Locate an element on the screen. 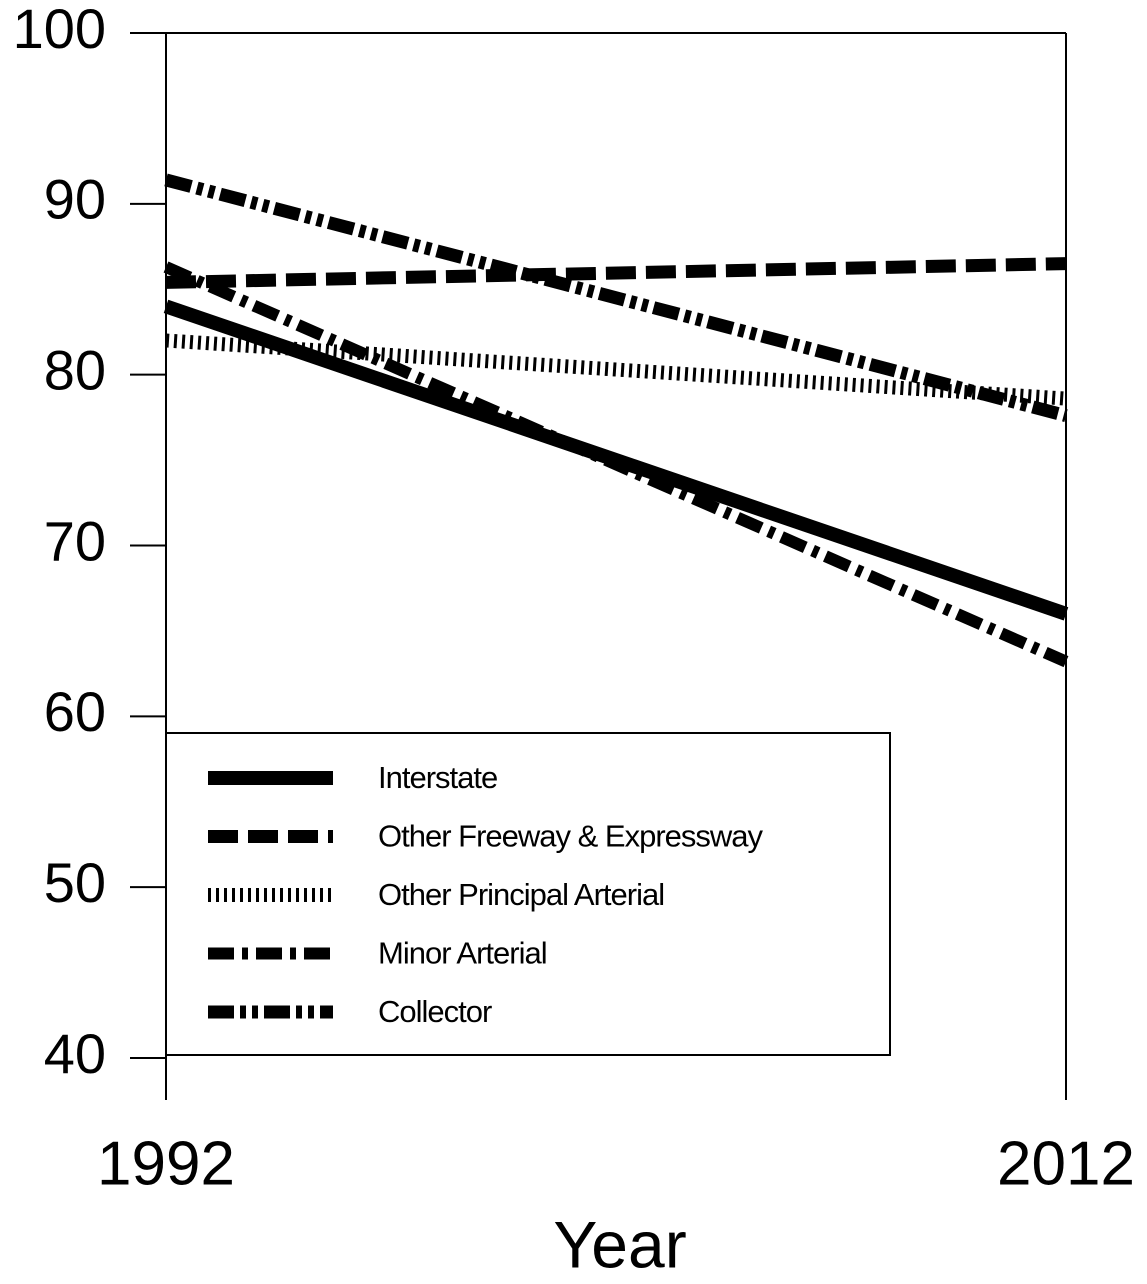  y-tick-label: 60 is located at coordinates (75, 711).